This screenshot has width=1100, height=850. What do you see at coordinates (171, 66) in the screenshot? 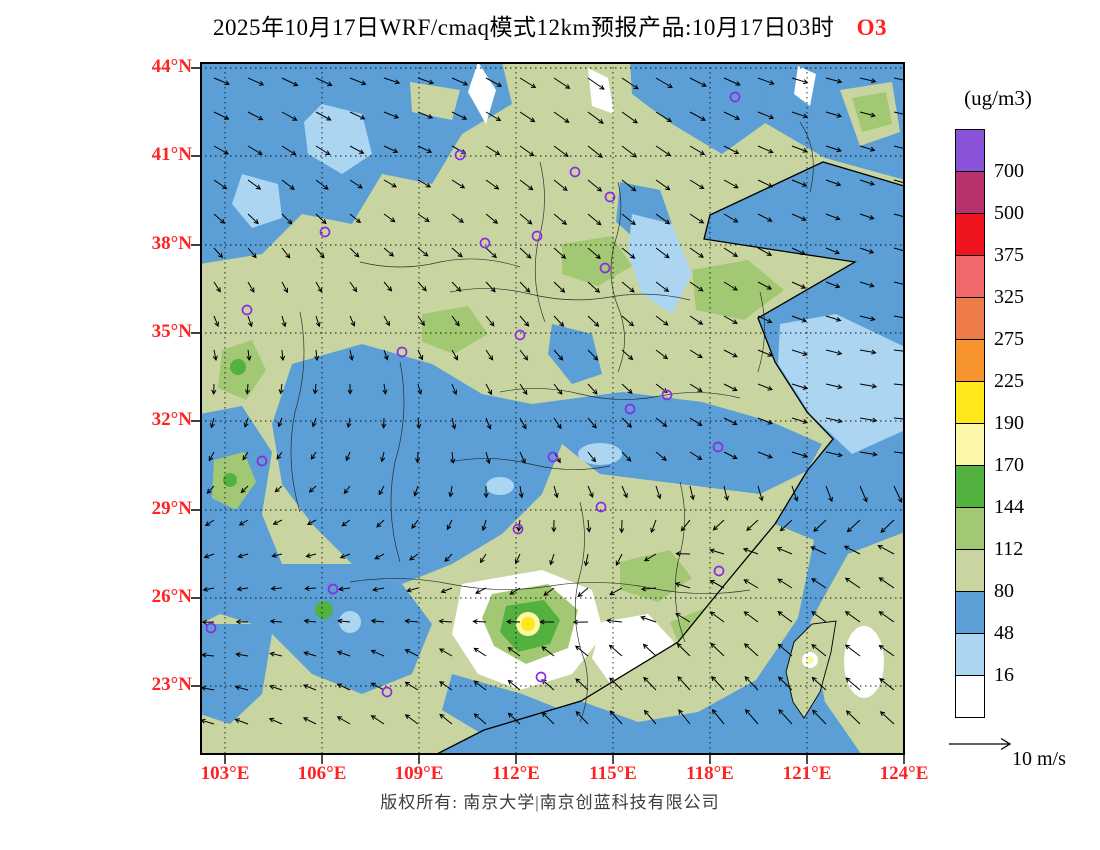
I see `lat-label: 44°N` at bounding box center [171, 66].